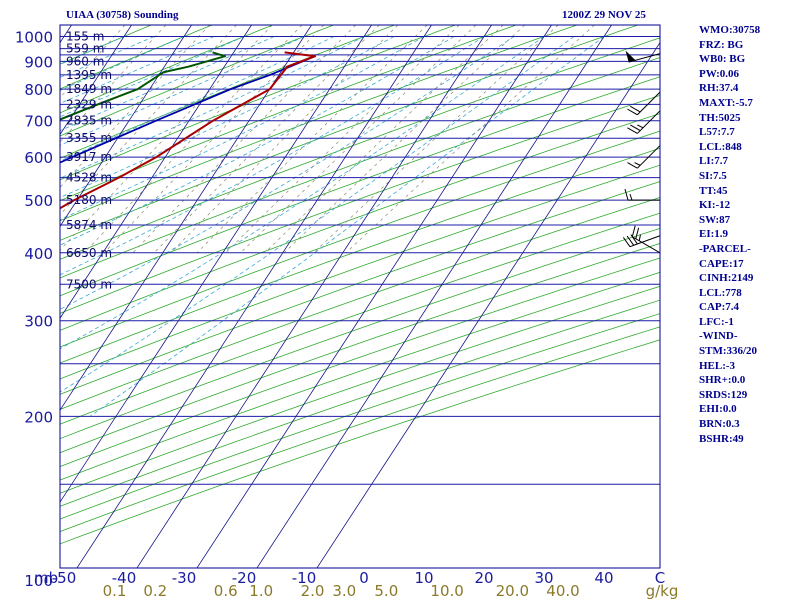 The width and height of the screenshot is (800, 600). What do you see at coordinates (723, 394) in the screenshot?
I see `index-row: SRDS:129` at bounding box center [723, 394].